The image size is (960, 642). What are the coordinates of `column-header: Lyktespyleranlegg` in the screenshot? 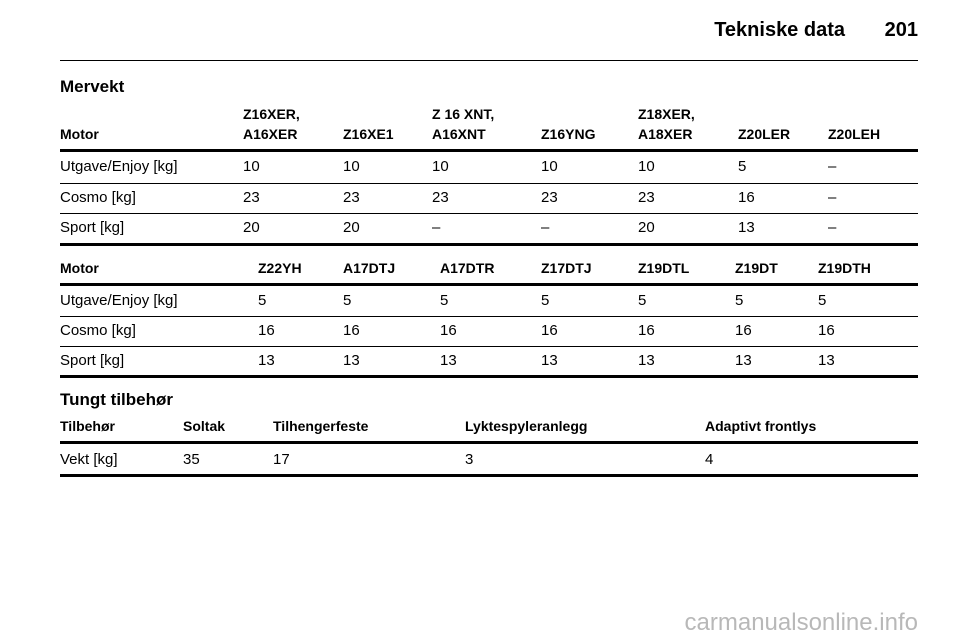 It's located at (526, 426).